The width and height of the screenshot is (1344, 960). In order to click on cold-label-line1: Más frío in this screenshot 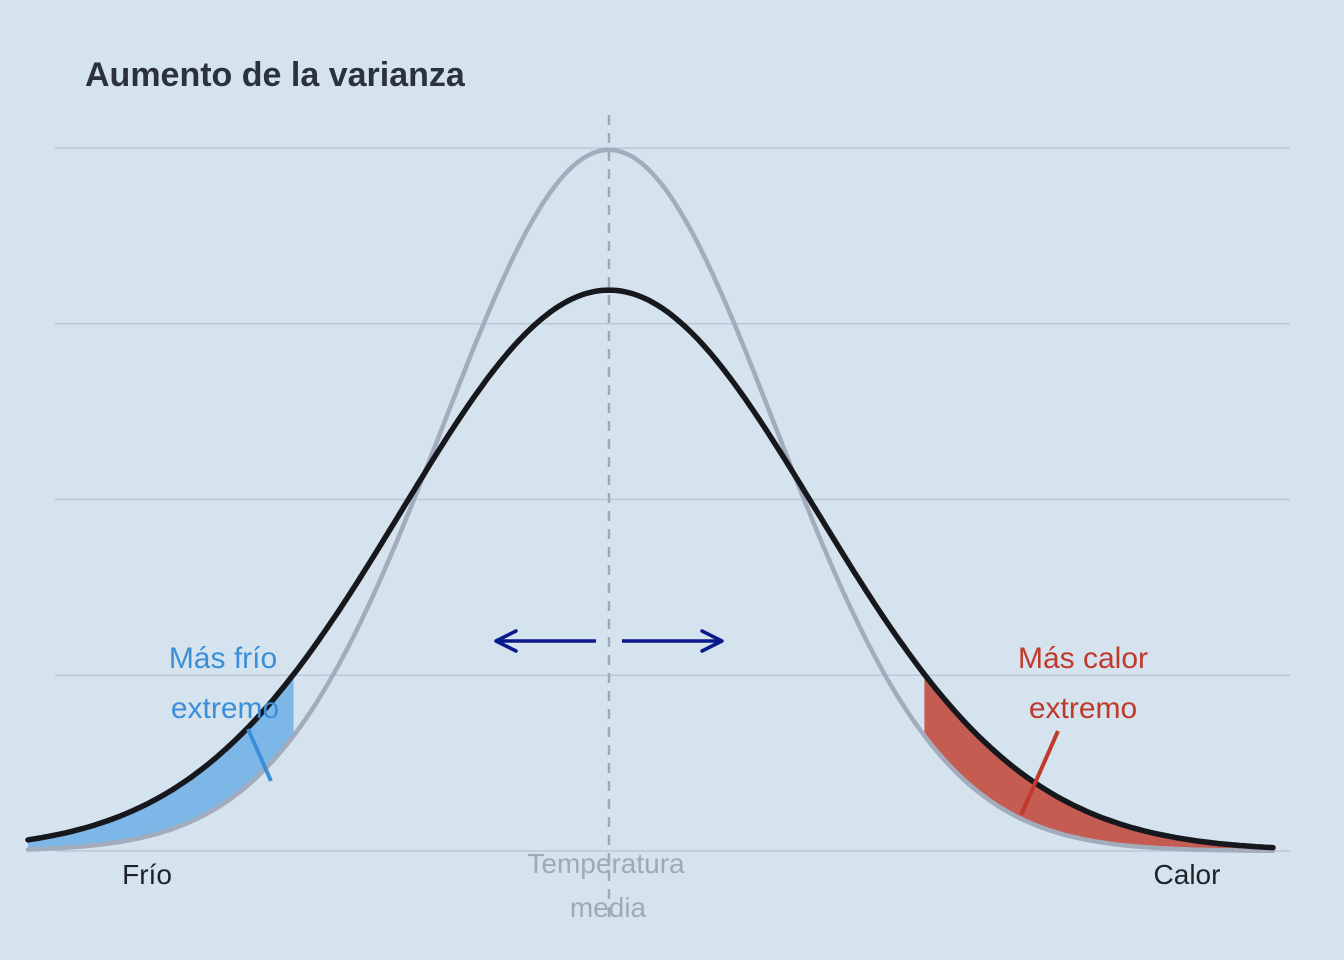, I will do `click(223, 658)`.